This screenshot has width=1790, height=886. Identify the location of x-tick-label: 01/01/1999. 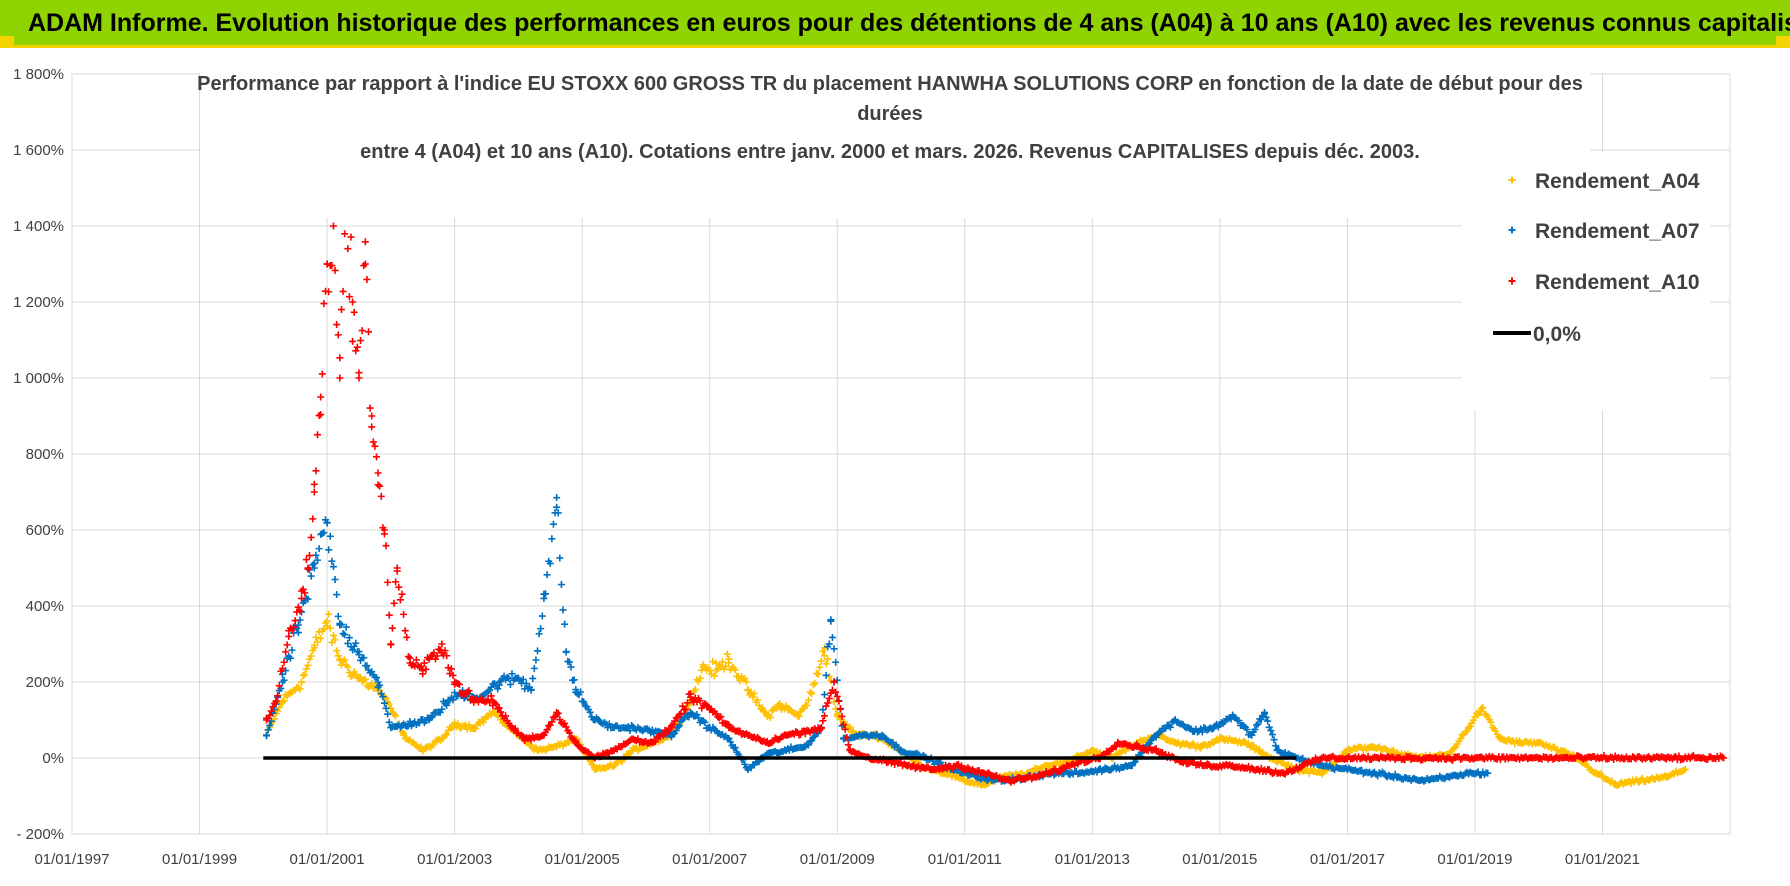
(199, 859).